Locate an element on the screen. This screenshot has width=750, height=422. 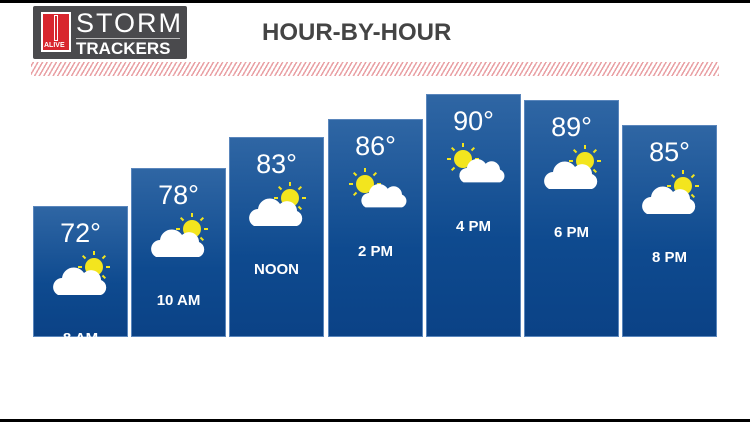
stripe-divider is located at coordinates (375, 69).